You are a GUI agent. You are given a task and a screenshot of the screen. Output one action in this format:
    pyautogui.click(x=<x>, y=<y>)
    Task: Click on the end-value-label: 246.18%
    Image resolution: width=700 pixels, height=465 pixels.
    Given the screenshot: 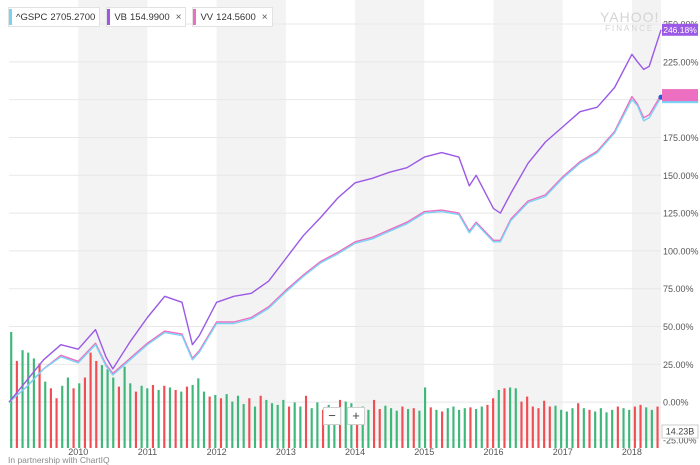 What is the action you would take?
    pyautogui.click(x=680, y=30)
    